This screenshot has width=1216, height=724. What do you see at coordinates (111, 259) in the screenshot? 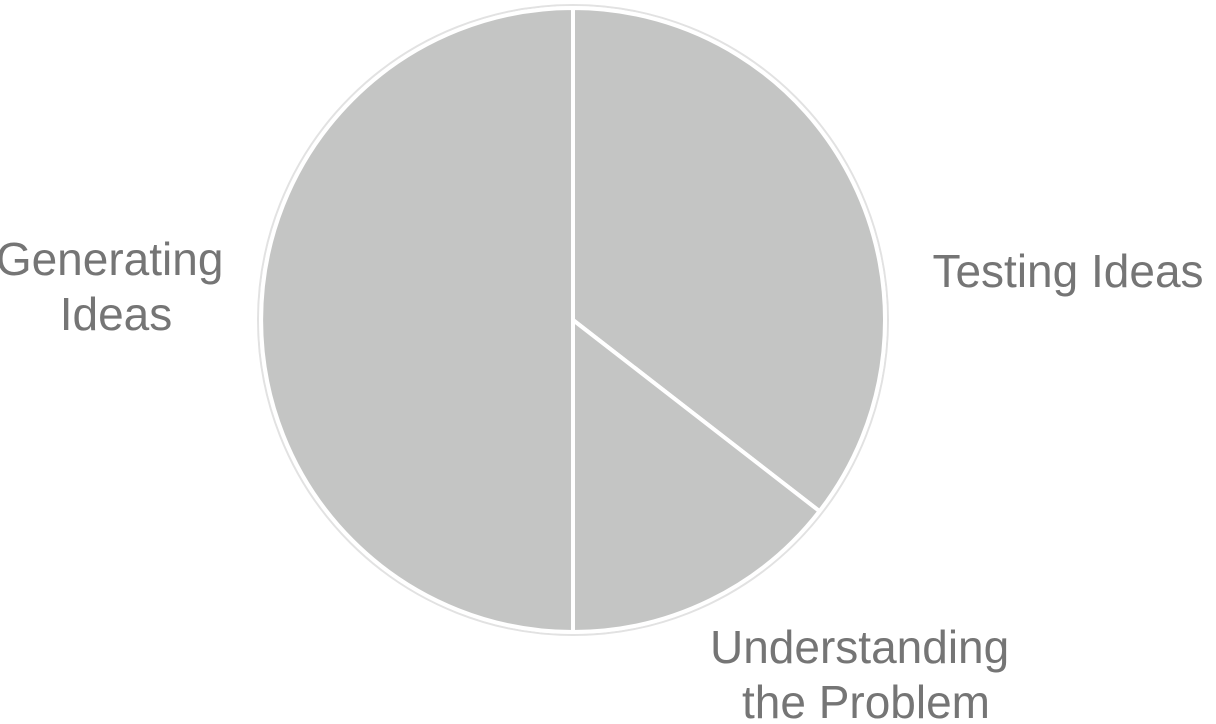
I see `slice-label-generating-ideas-line-1: Generating` at bounding box center [111, 259].